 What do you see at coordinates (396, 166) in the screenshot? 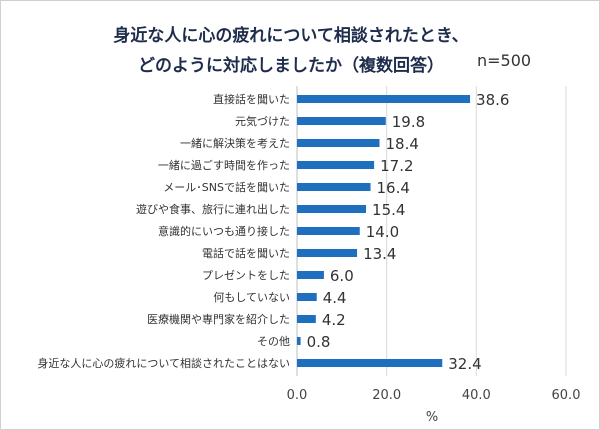
I see `data-label: 17.2` at bounding box center [396, 166].